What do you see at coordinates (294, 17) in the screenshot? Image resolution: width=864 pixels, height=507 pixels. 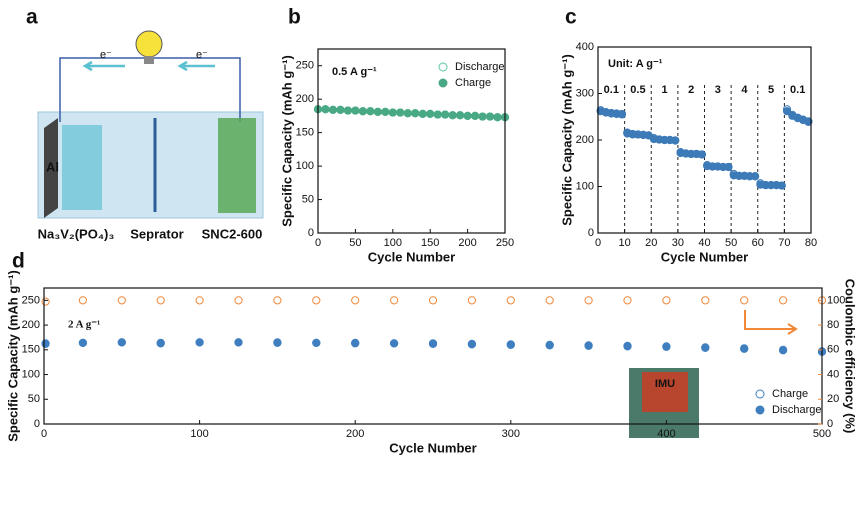 I see `panel-label: b` at bounding box center [294, 17].